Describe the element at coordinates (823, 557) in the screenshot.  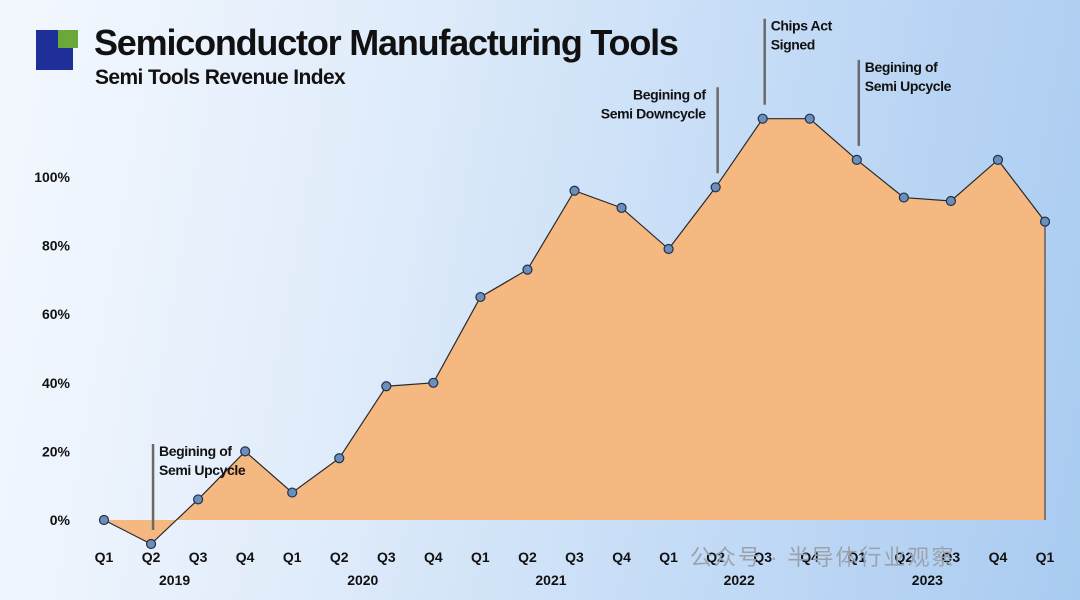
I see `watermark-text: 公众号 · 半导体行业观察` at that location.